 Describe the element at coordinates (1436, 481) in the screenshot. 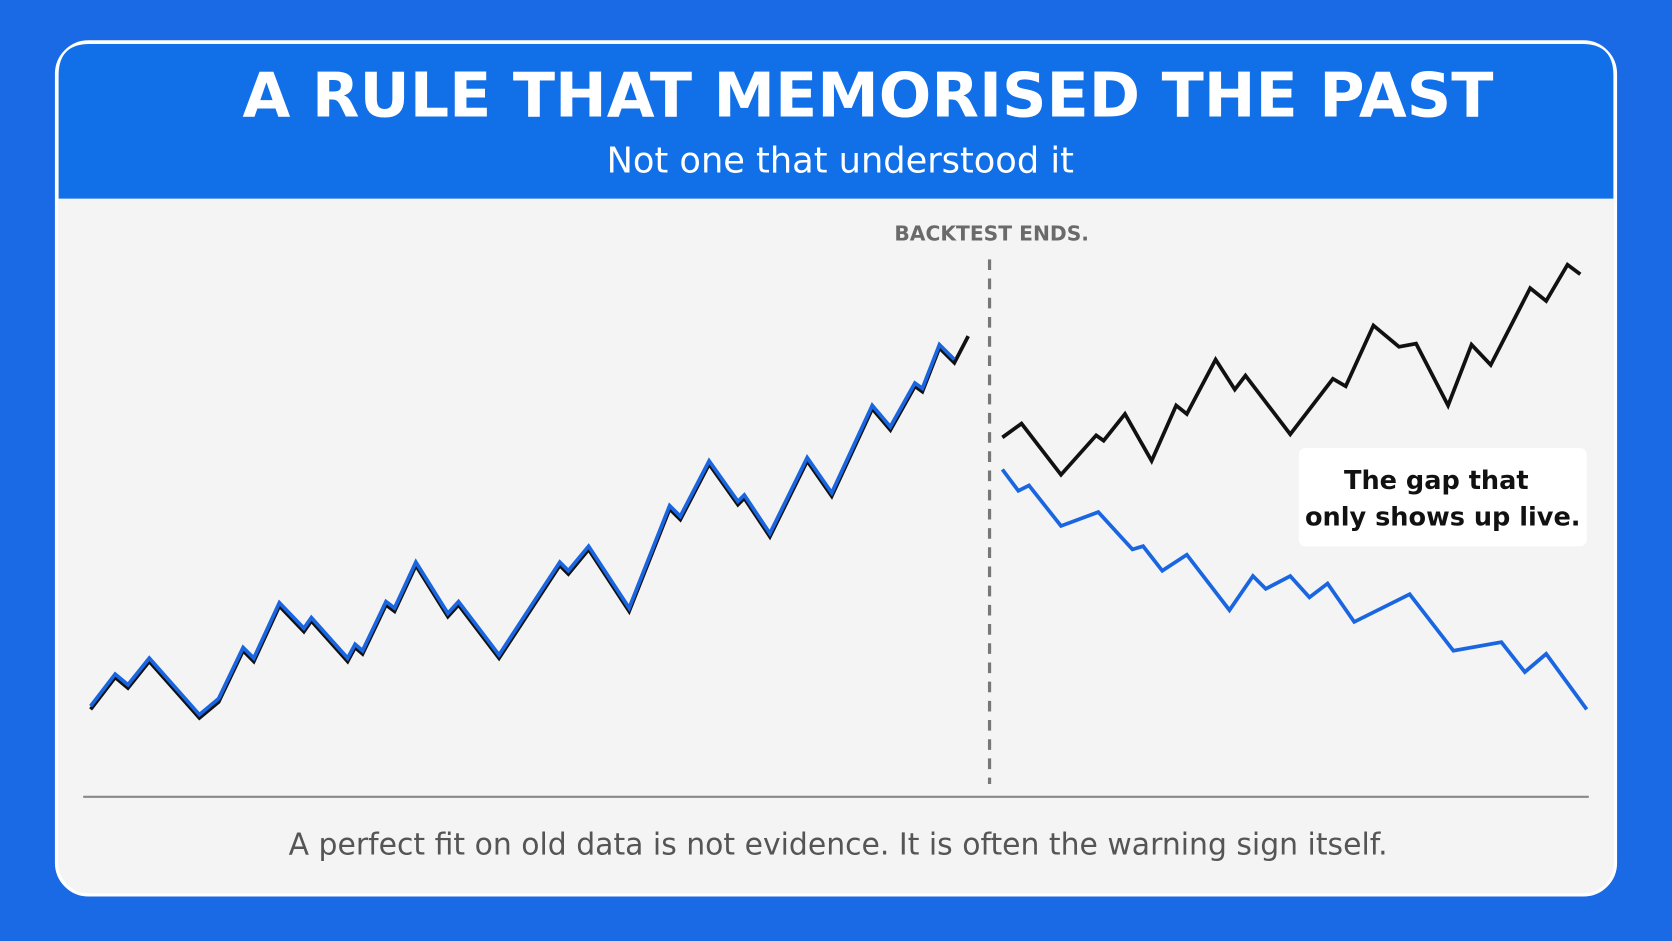

I see `annotation-line: The gap that` at that location.